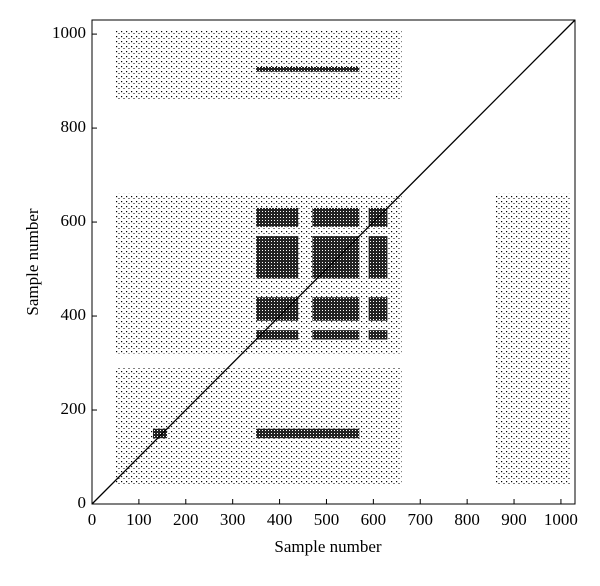 The height and width of the screenshot is (586, 600). I want to click on x-tick-label: 0, so click(92, 519).